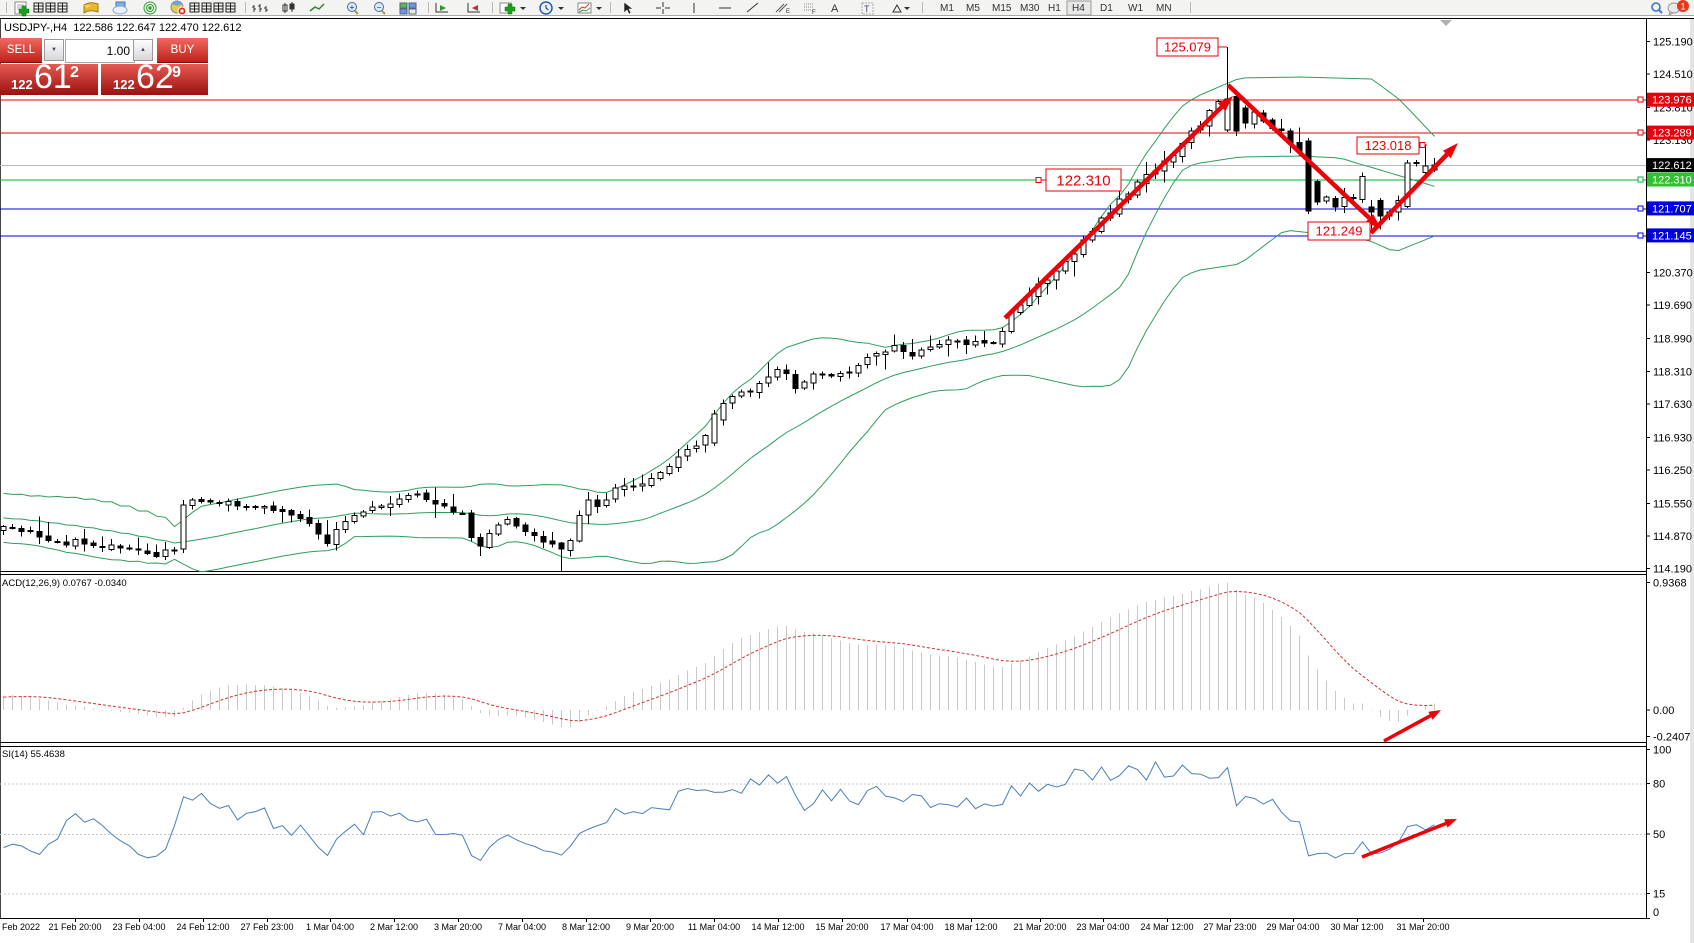 This screenshot has width=1694, height=943. What do you see at coordinates (970, 927) in the screenshot?
I see `svg-text: 18 Mar 12:00` at bounding box center [970, 927].